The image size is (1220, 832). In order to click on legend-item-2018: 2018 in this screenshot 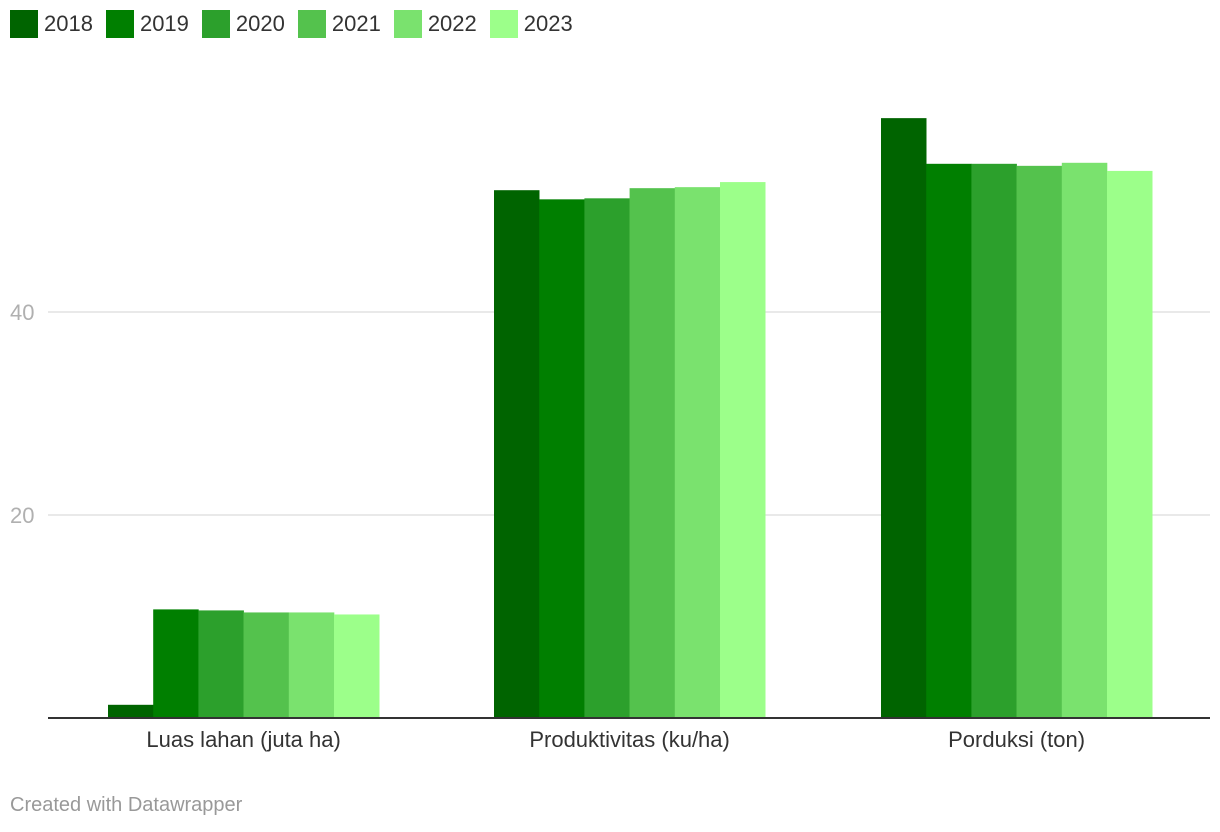, I will do `click(51, 24)`.